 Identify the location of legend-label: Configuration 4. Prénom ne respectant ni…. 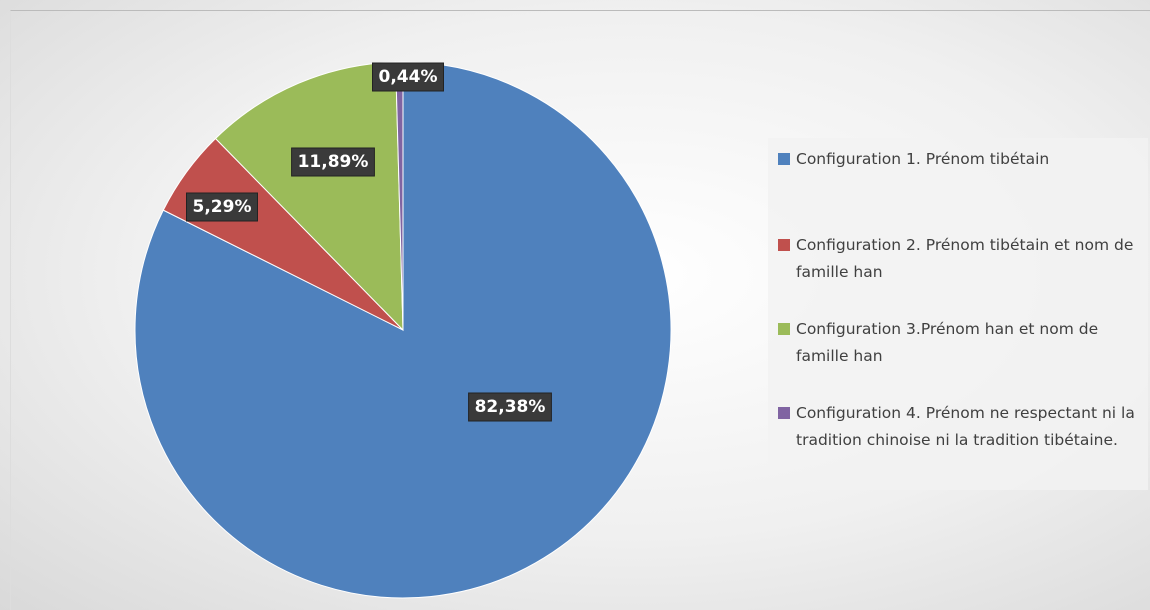
(965, 426).